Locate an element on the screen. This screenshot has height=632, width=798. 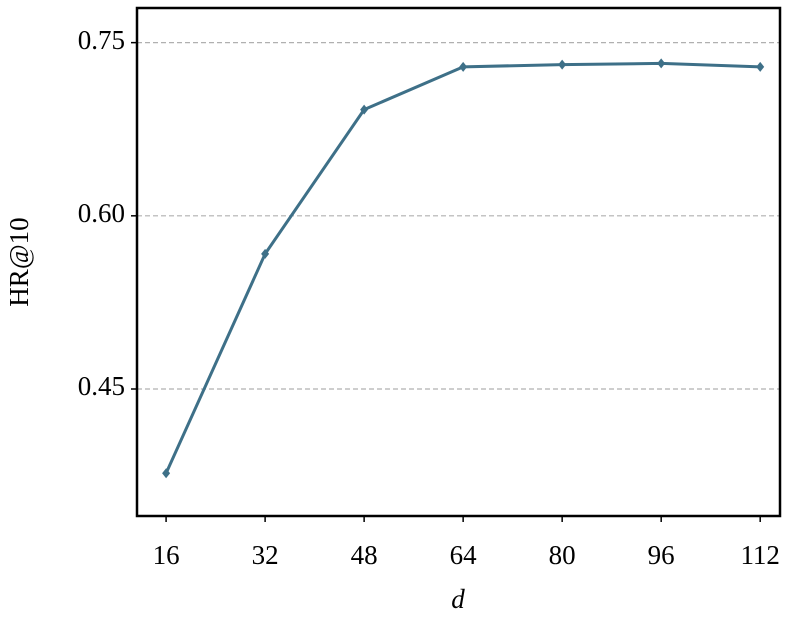
x-tick-label: 16 is located at coordinates (166, 555).